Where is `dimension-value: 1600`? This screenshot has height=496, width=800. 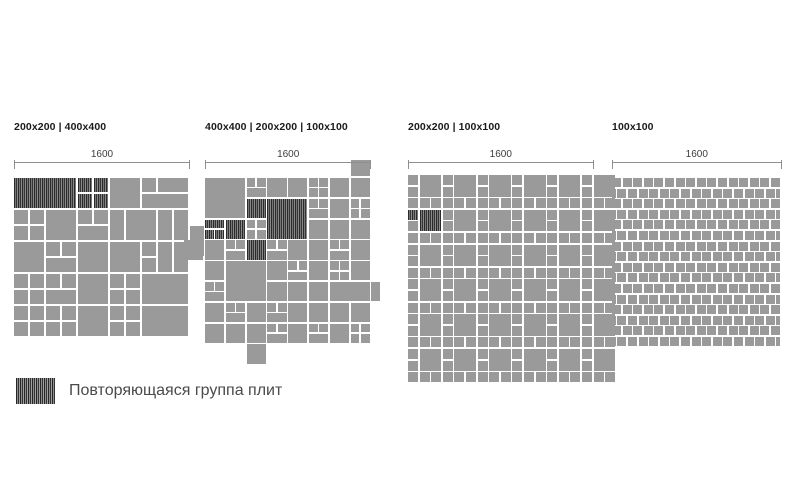
dimension-value: 1600 is located at coordinates (696, 154).